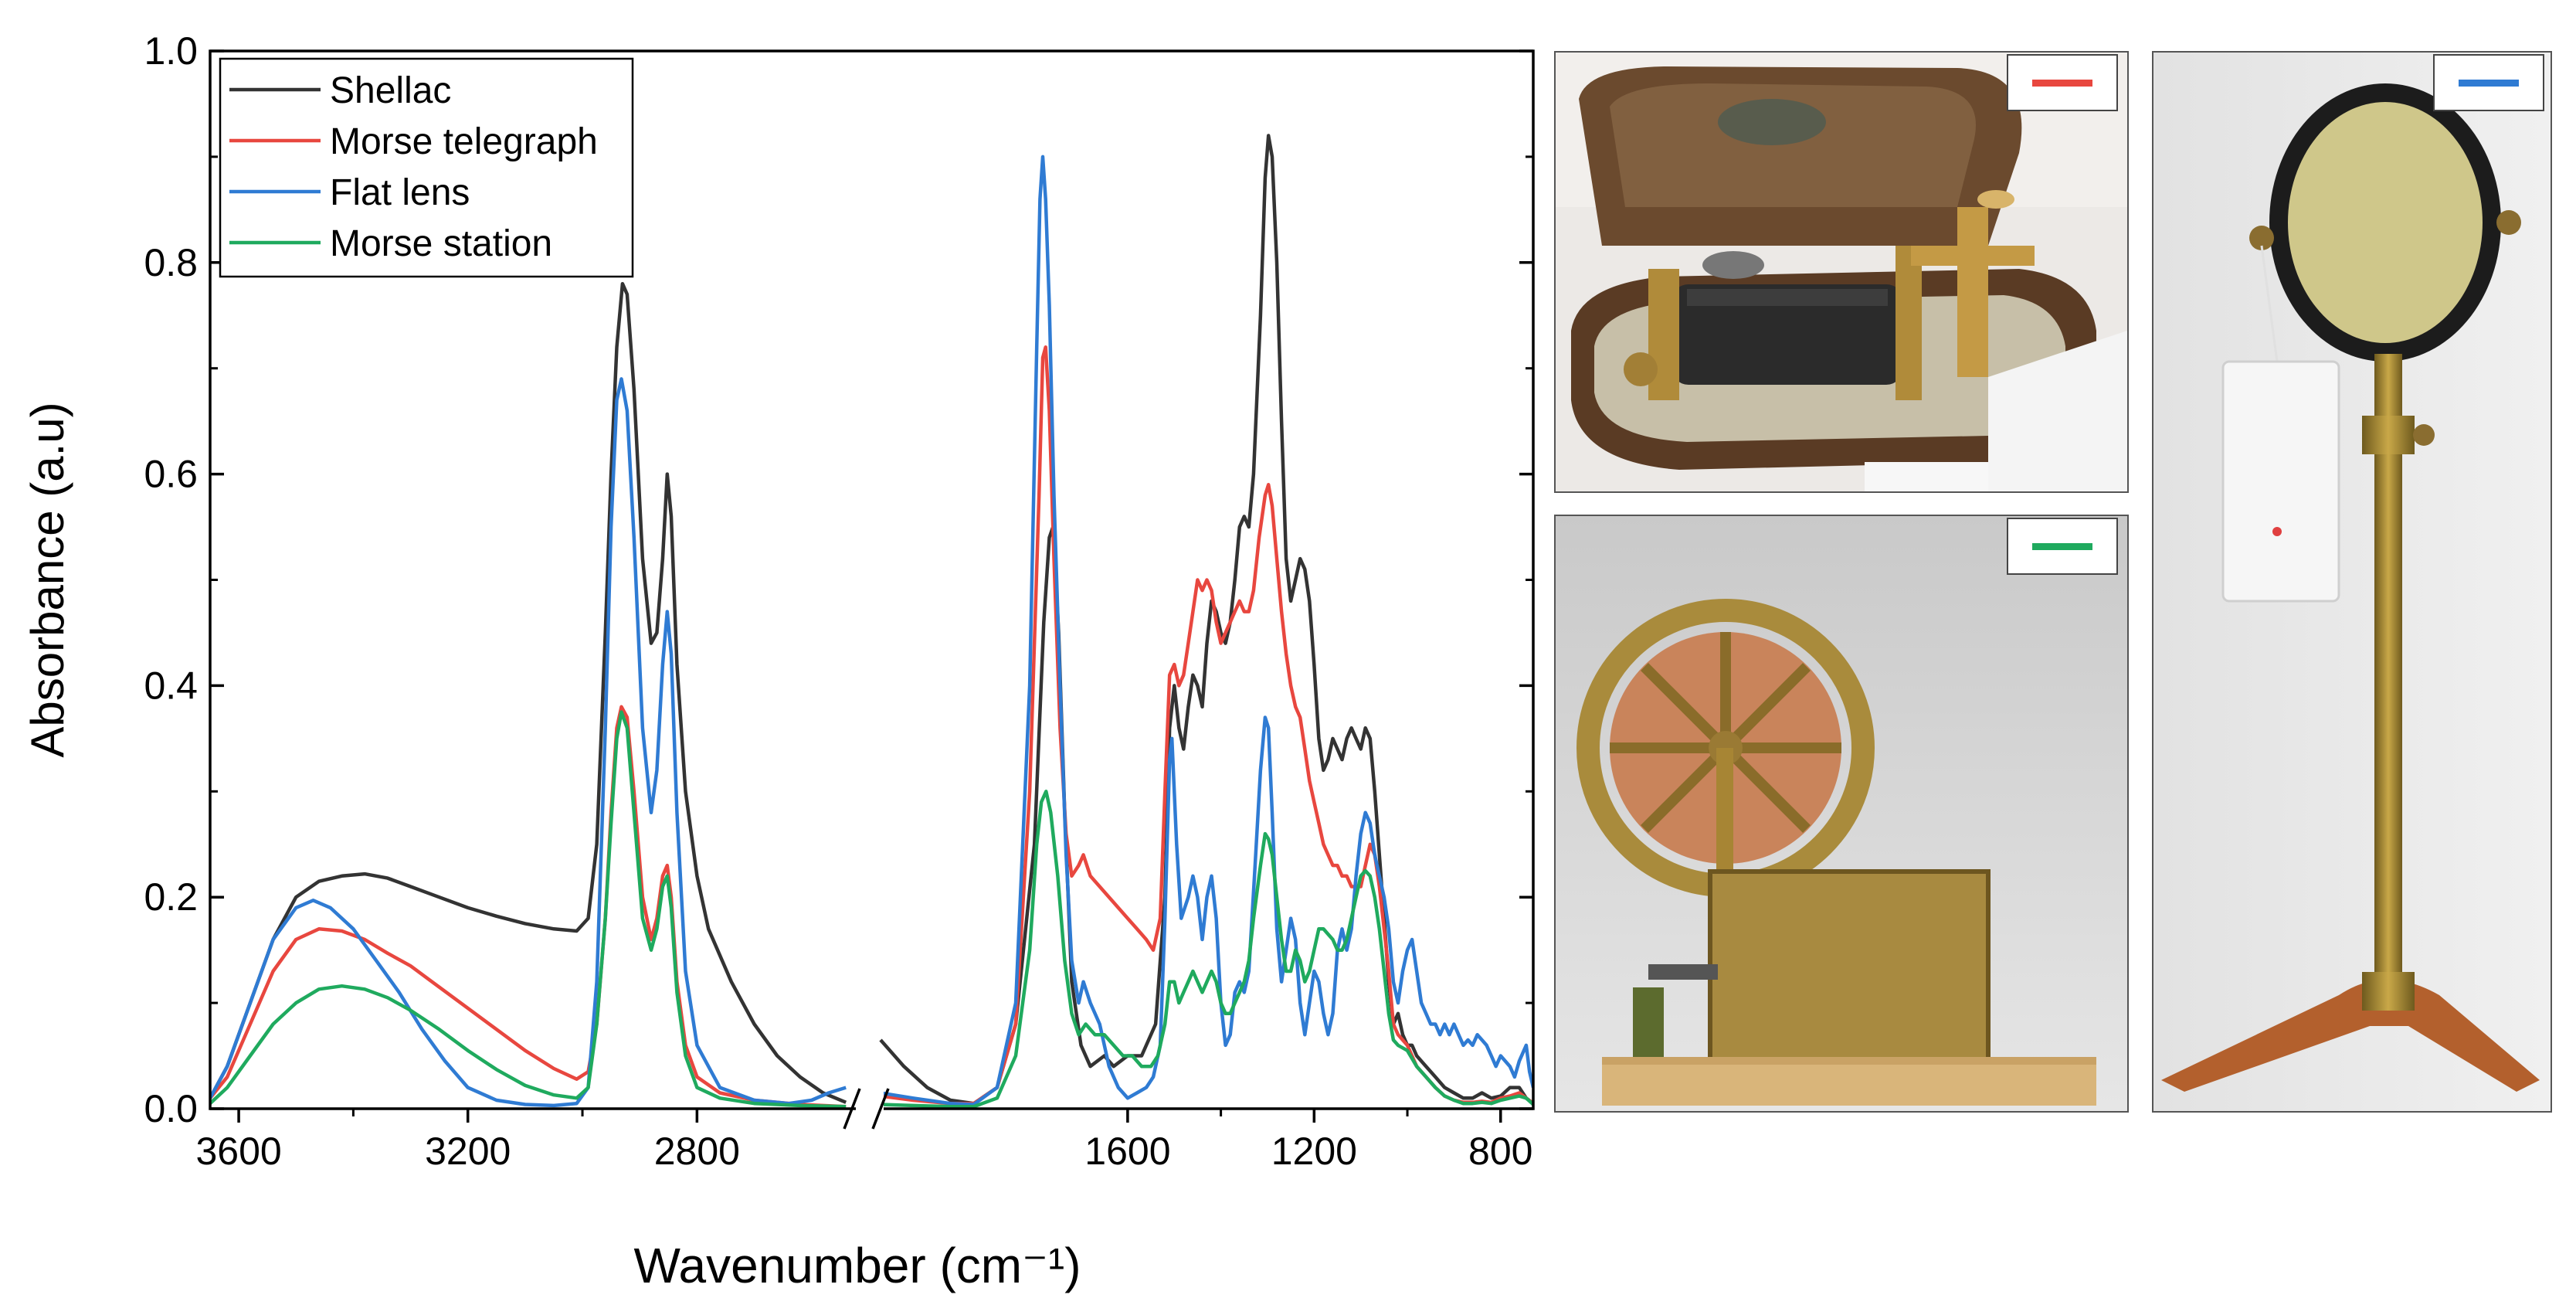  What do you see at coordinates (1841, 272) in the screenshot?
I see `photo-morse-telegraph` at bounding box center [1841, 272].